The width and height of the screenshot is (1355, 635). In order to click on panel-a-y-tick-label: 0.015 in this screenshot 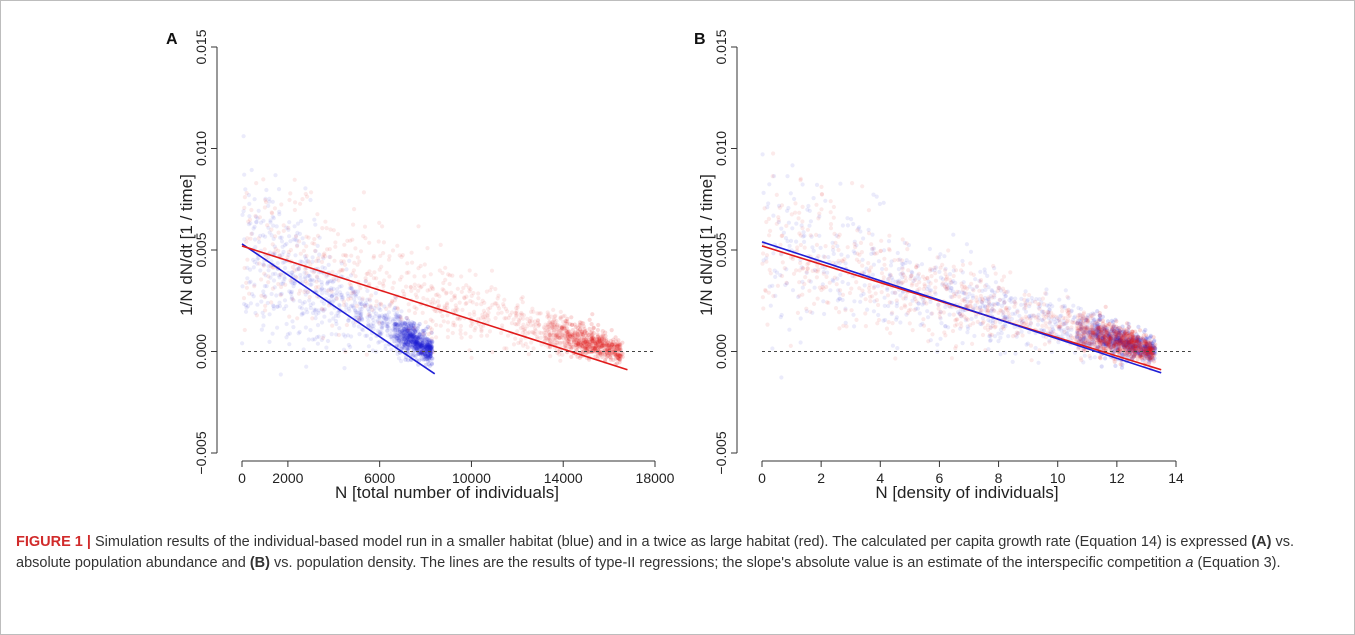, I will do `click(201, 46)`.